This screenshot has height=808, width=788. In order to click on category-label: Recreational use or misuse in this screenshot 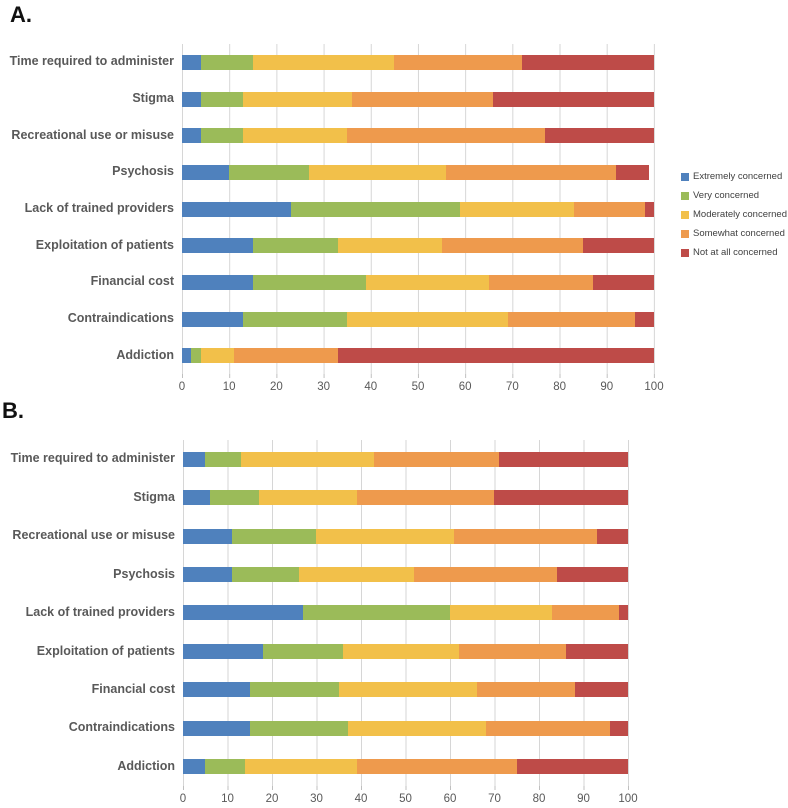, I will do `click(92, 134)`.